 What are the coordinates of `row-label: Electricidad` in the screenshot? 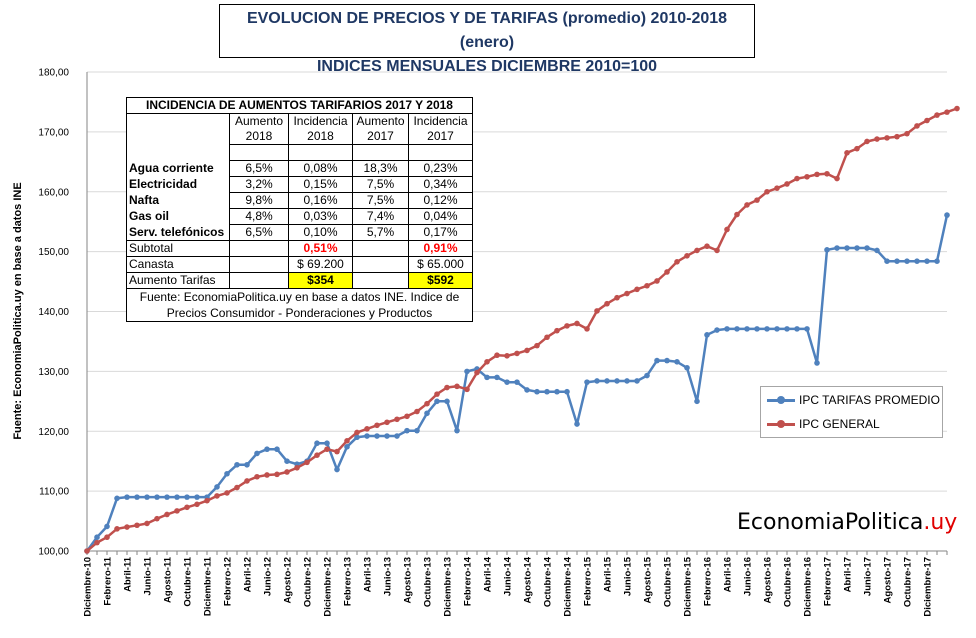 It's located at (178, 184).